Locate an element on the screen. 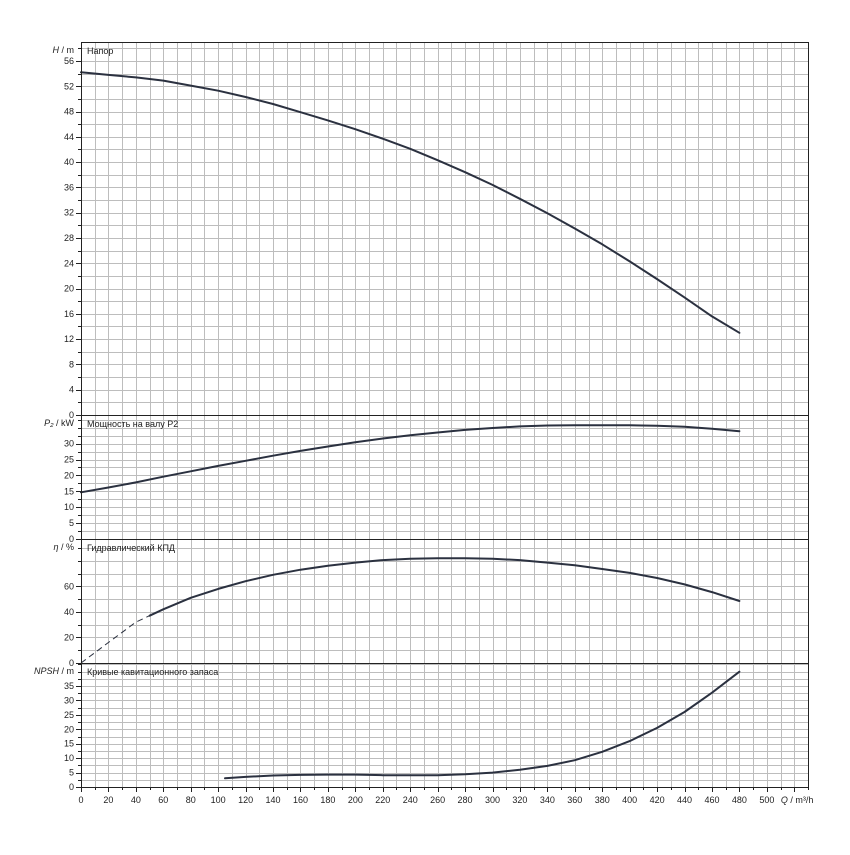 The width and height of the screenshot is (850, 855). x-tick-label: 120 is located at coordinates (245, 800).